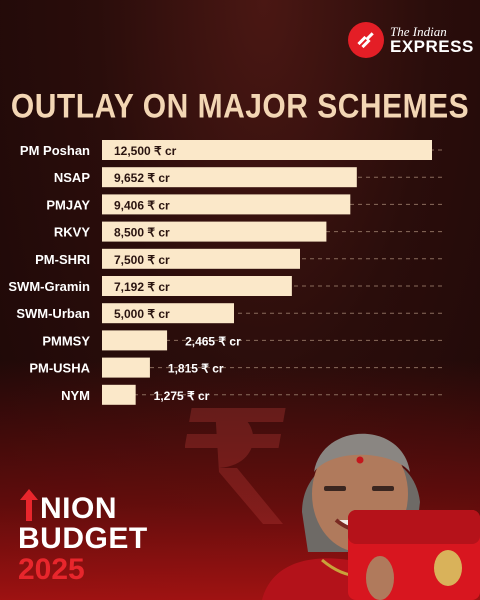  I want to click on data-label: 9,652 ₹ cr, so click(142, 178).